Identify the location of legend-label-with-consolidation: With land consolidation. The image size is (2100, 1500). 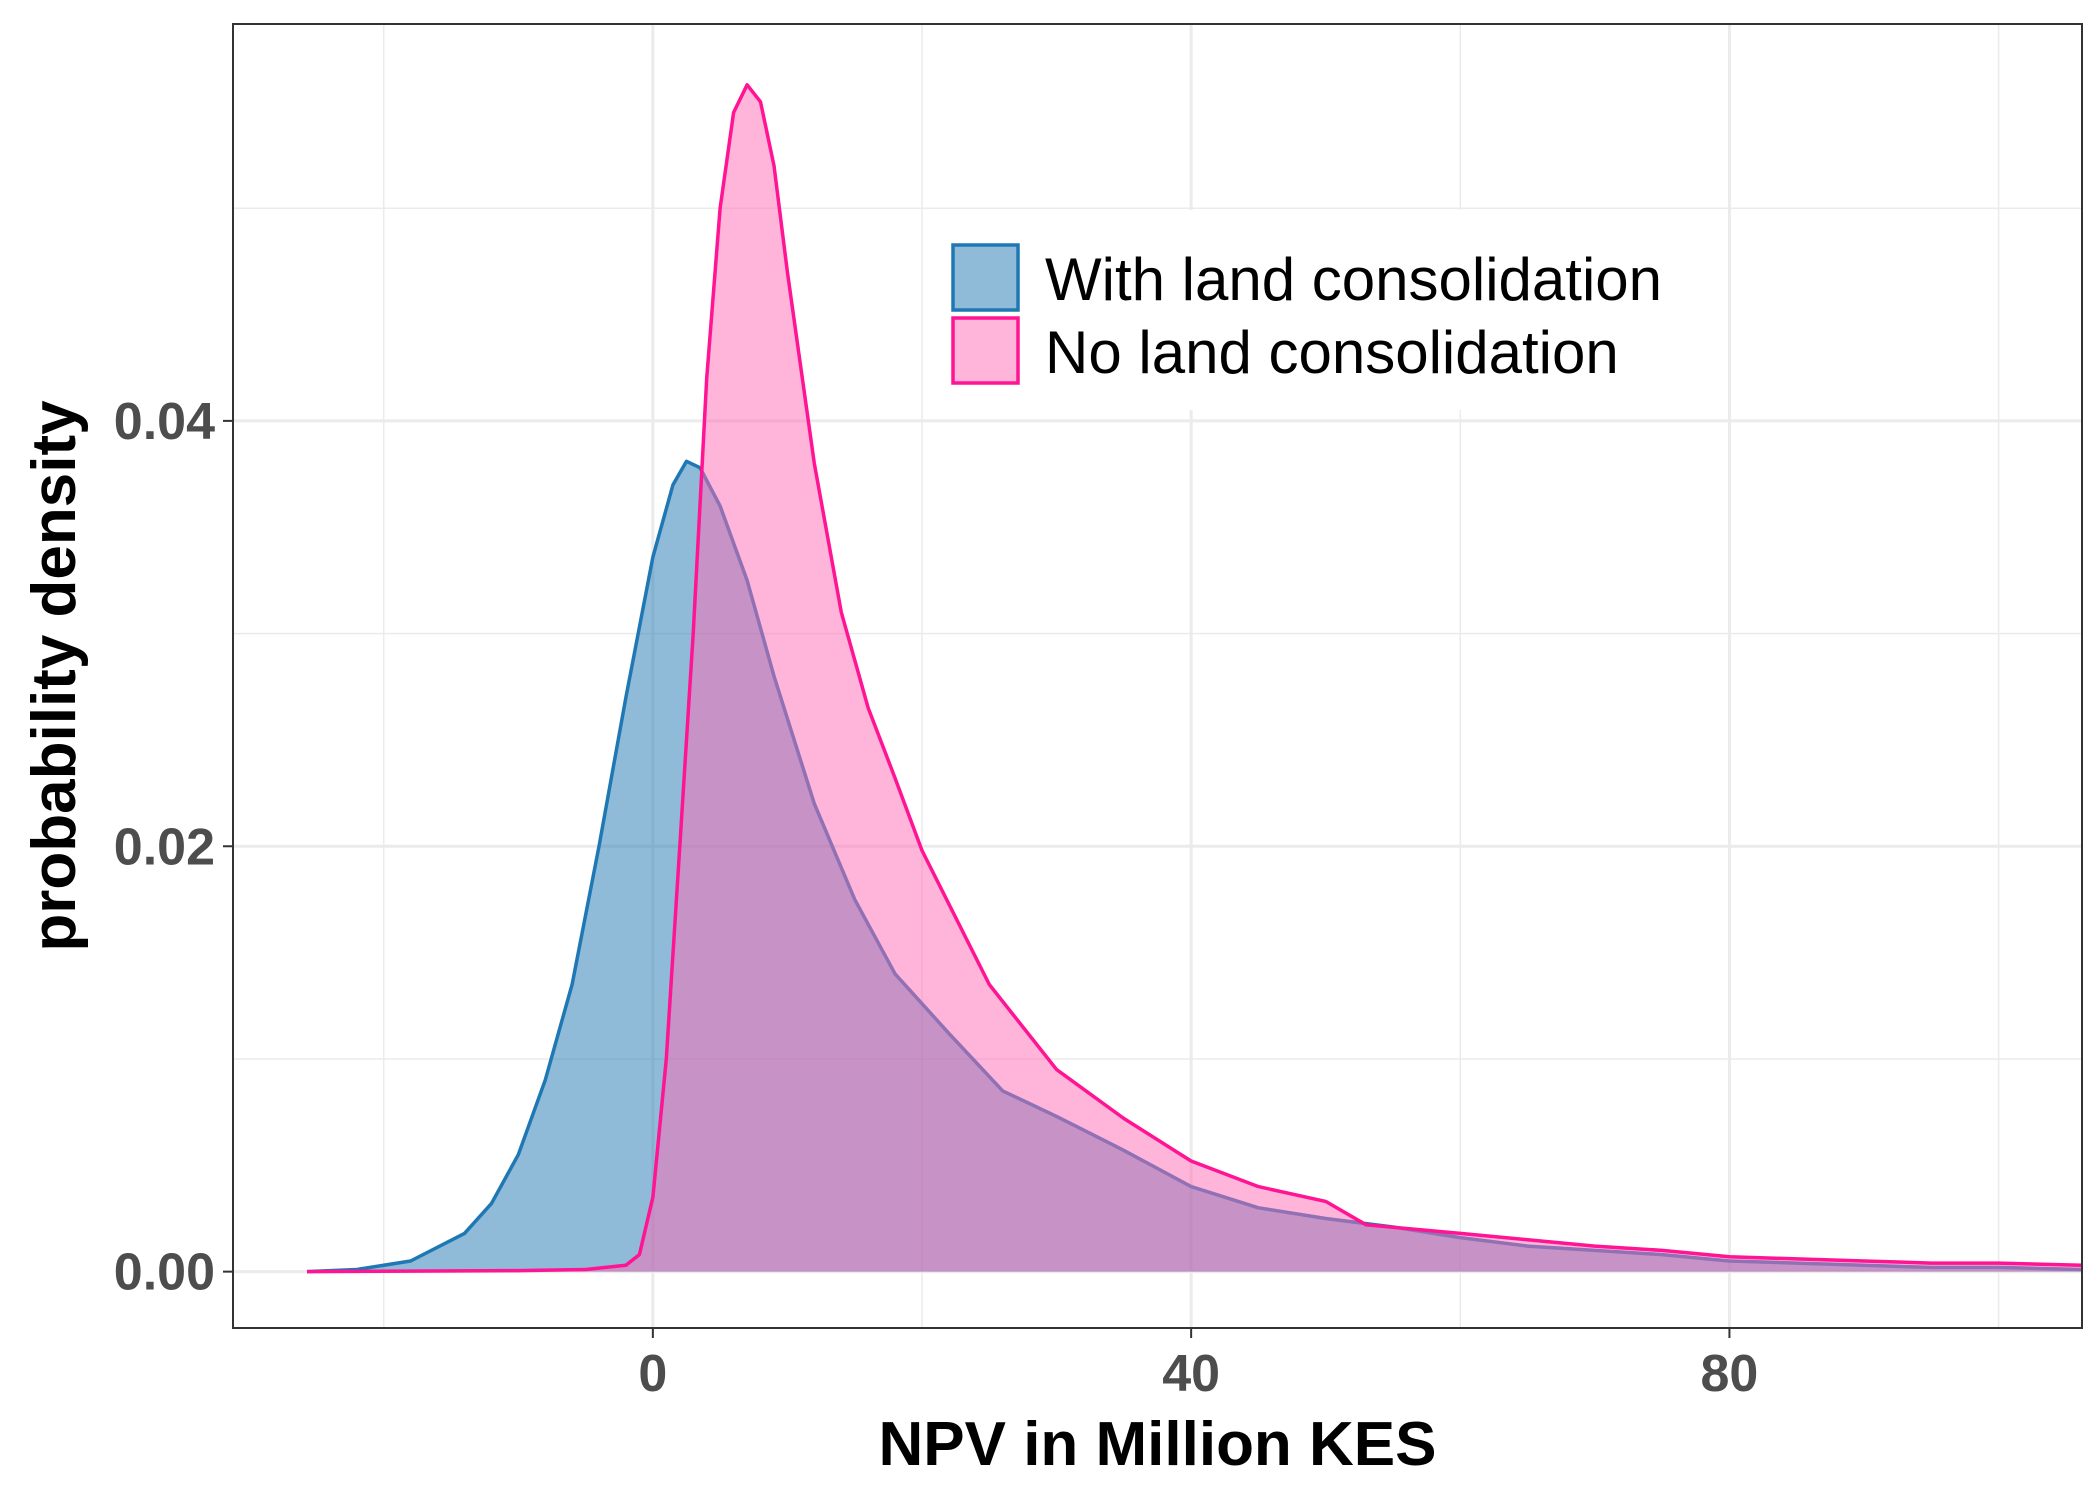
(1353, 279).